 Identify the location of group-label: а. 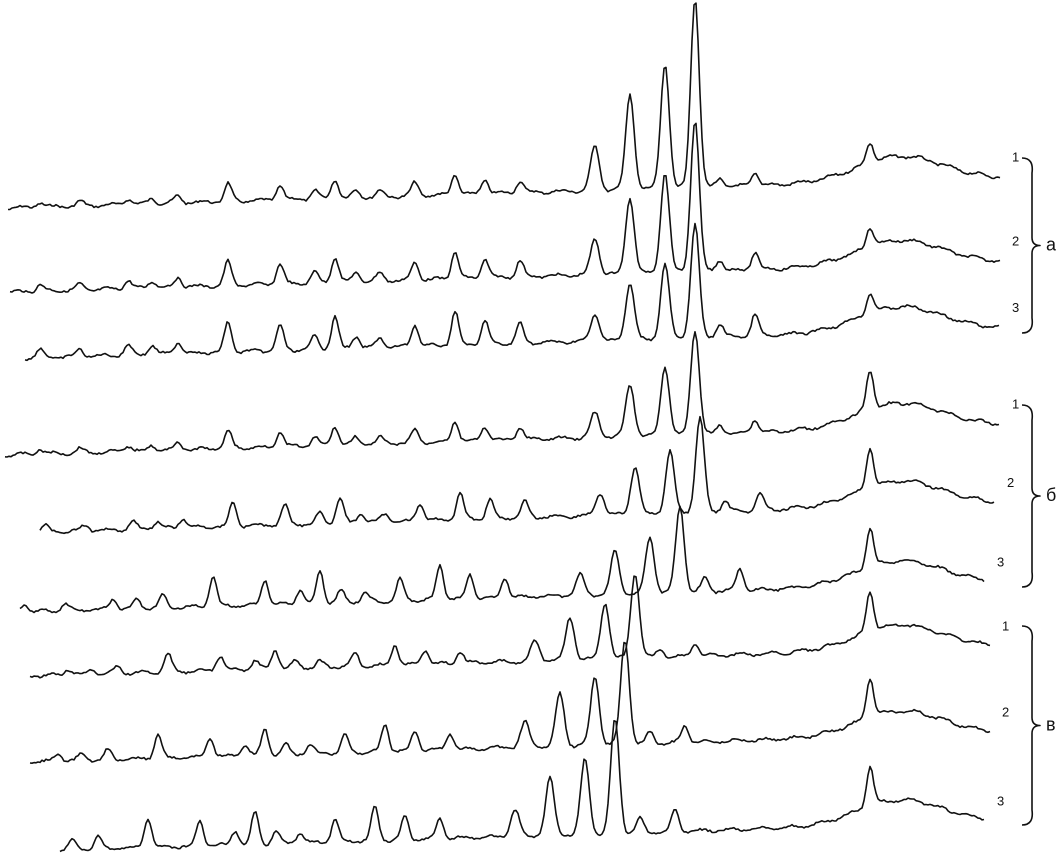
(1051, 244).